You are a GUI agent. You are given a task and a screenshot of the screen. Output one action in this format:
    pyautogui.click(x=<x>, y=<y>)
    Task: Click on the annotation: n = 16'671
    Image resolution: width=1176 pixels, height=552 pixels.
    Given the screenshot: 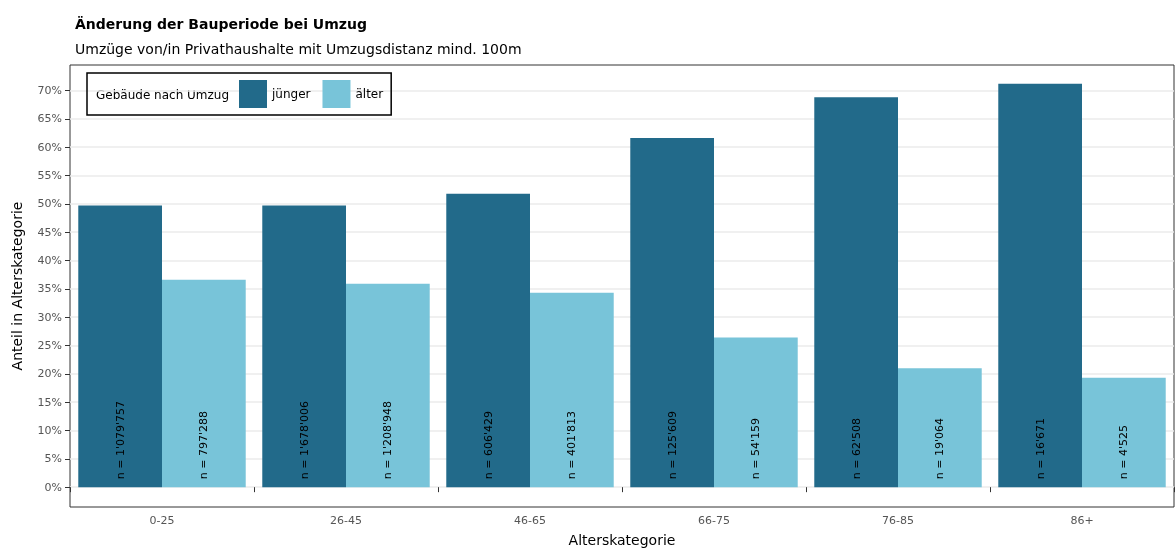 What is the action you would take?
    pyautogui.click(x=1040, y=448)
    